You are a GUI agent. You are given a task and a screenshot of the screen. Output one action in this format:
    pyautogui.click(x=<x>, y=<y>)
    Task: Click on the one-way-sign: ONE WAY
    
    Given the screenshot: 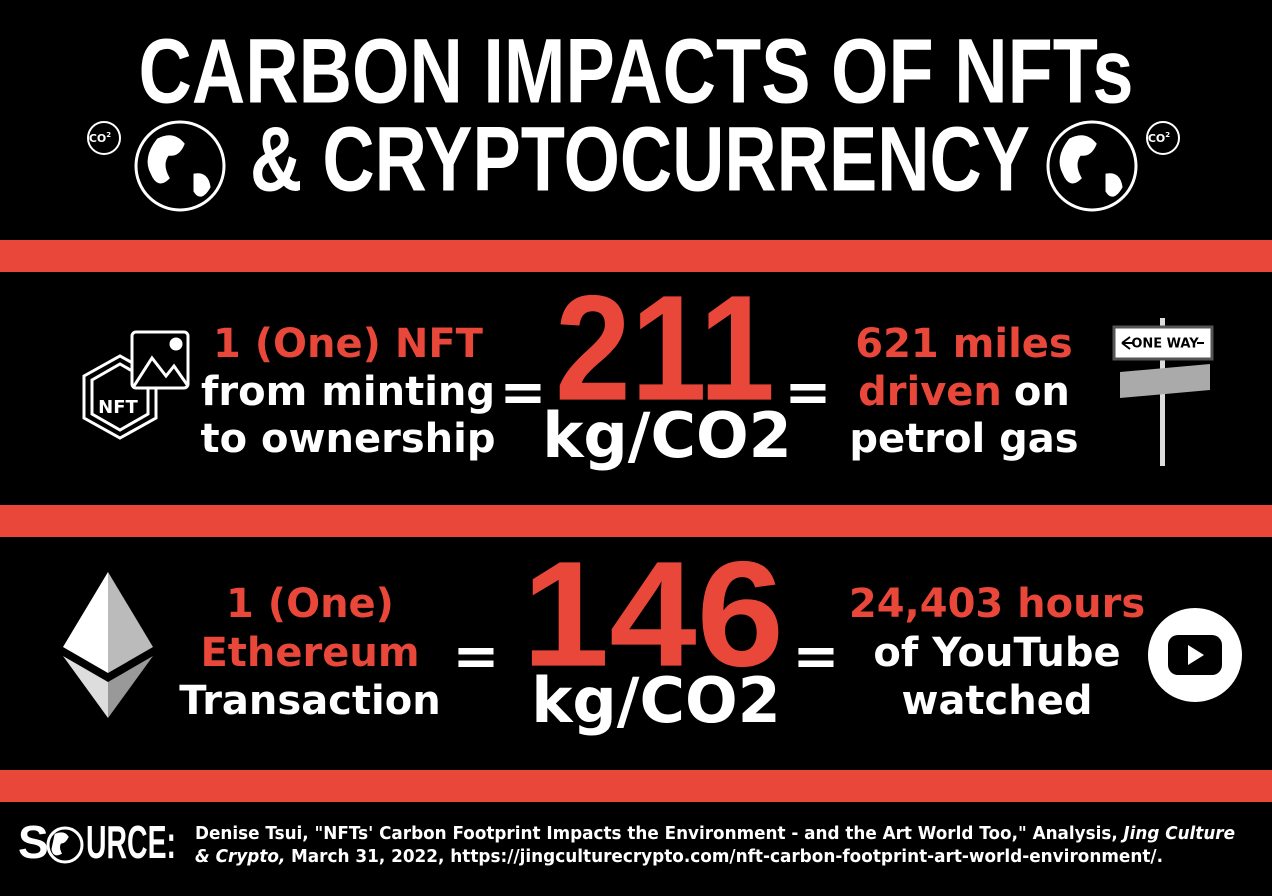 What is the action you would take?
    pyautogui.click(x=1163, y=392)
    